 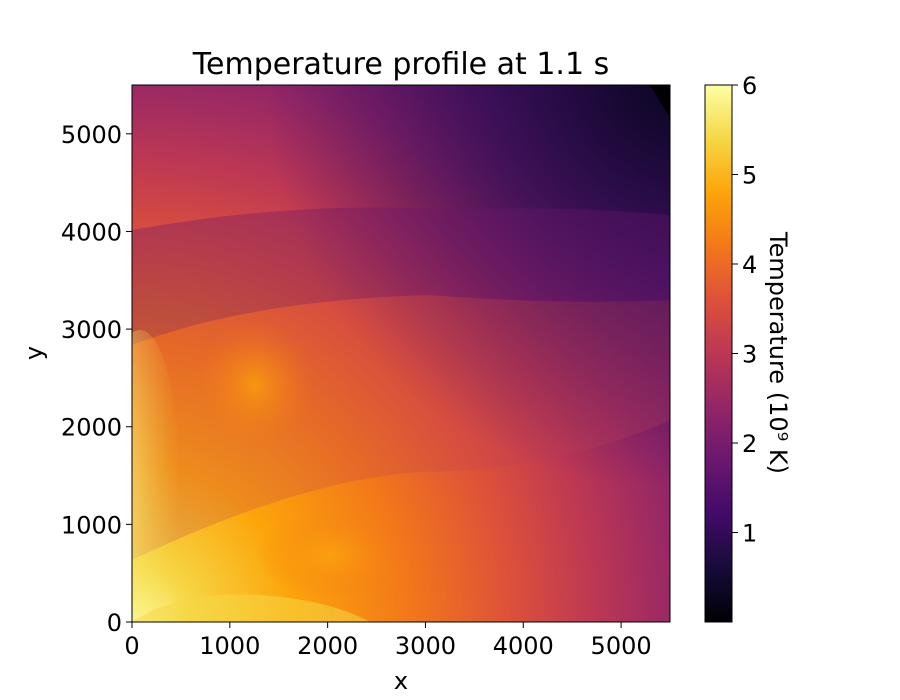 What do you see at coordinates (400, 64) in the screenshot?
I see `chart-title: Temperature profile at 1.1 s` at bounding box center [400, 64].